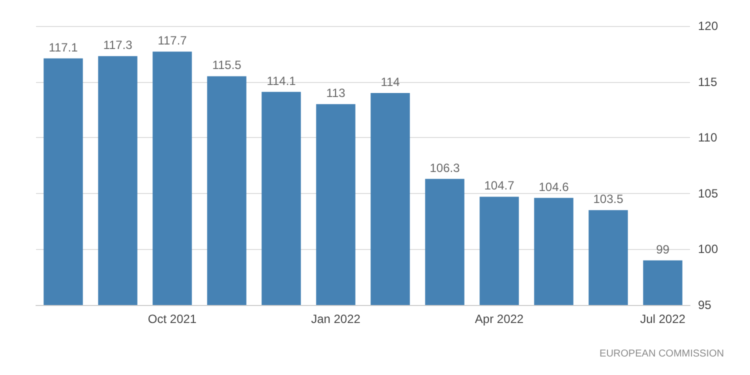  I want to click on data-label: 103.5, so click(608, 199).